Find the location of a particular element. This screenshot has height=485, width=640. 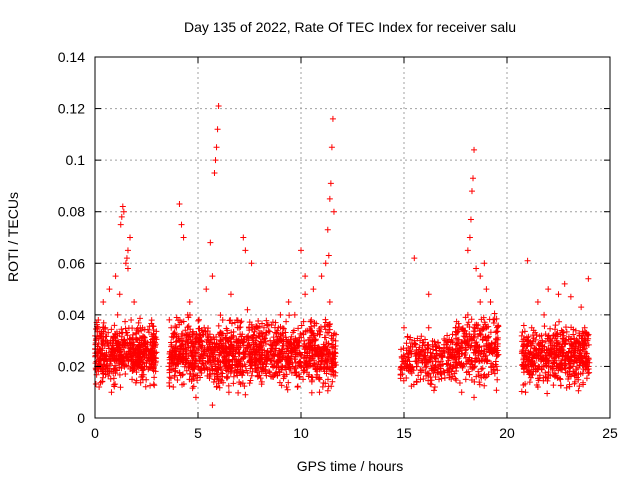

x-axis-label: GPS time / hours is located at coordinates (350, 466).